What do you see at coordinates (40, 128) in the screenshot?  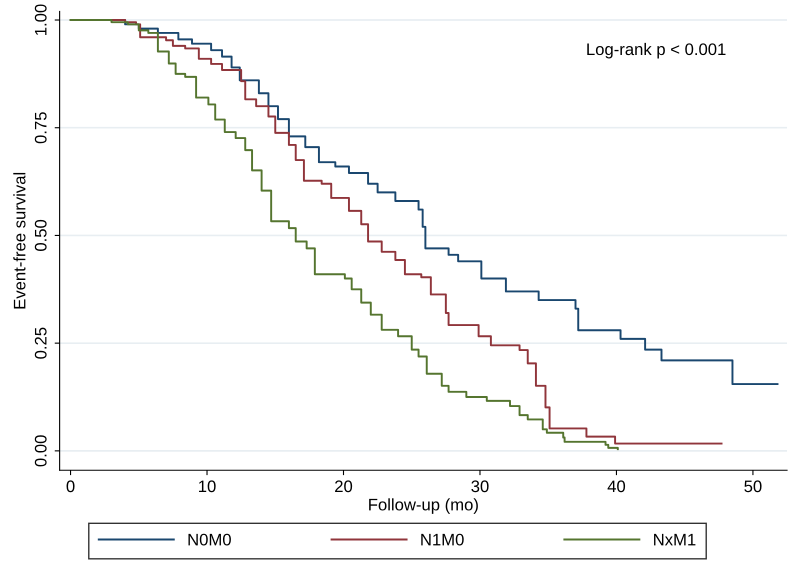 I see `y-tick-label: 0.75` at bounding box center [40, 128].